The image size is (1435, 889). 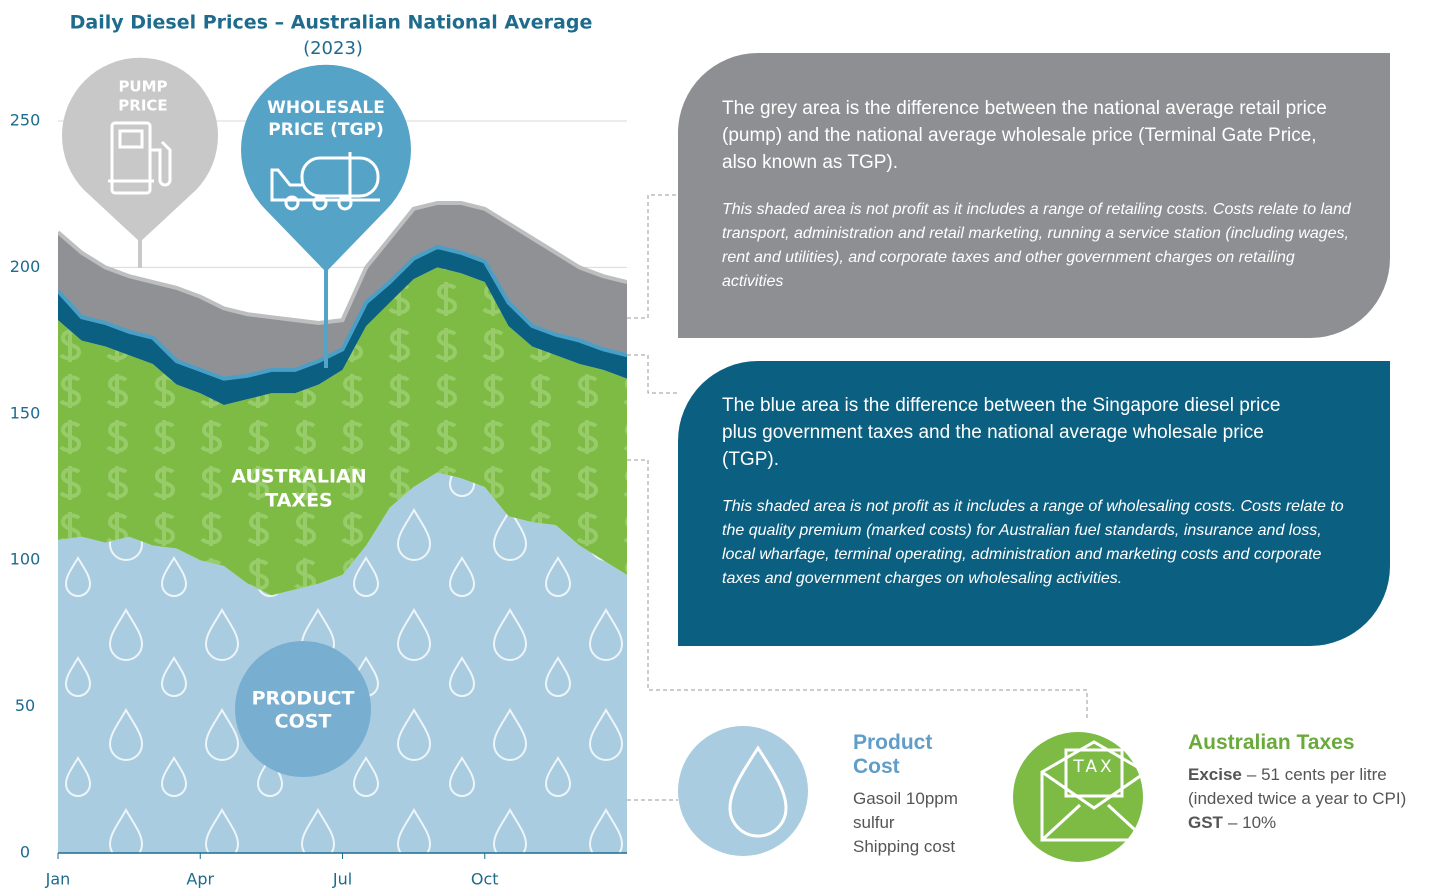 What do you see at coordinates (325, 130) in the screenshot?
I see `pin-label: PRICE (TGP)` at bounding box center [325, 130].